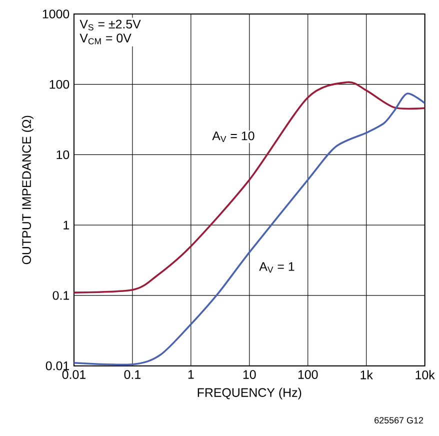  Describe the element at coordinates (106, 39) in the screenshot. I see `annotation: V$_{CM}$ = 0V` at that location.